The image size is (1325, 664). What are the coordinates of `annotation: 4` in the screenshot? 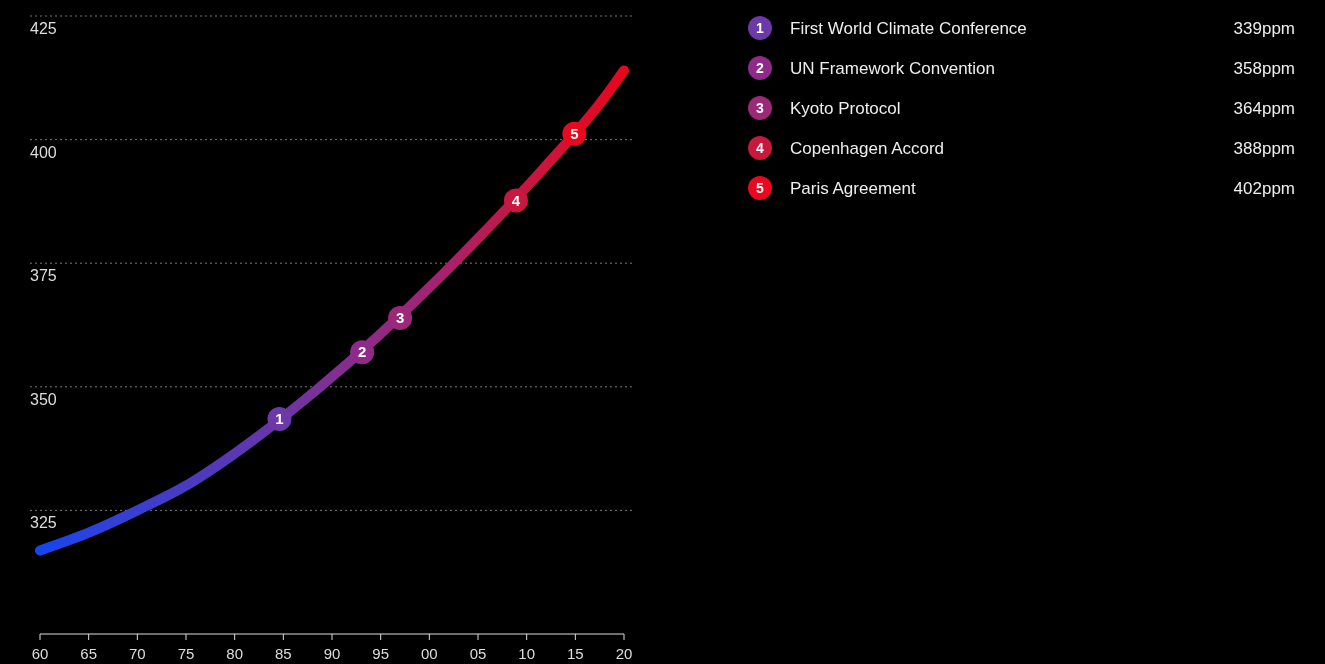 It's located at (516, 200).